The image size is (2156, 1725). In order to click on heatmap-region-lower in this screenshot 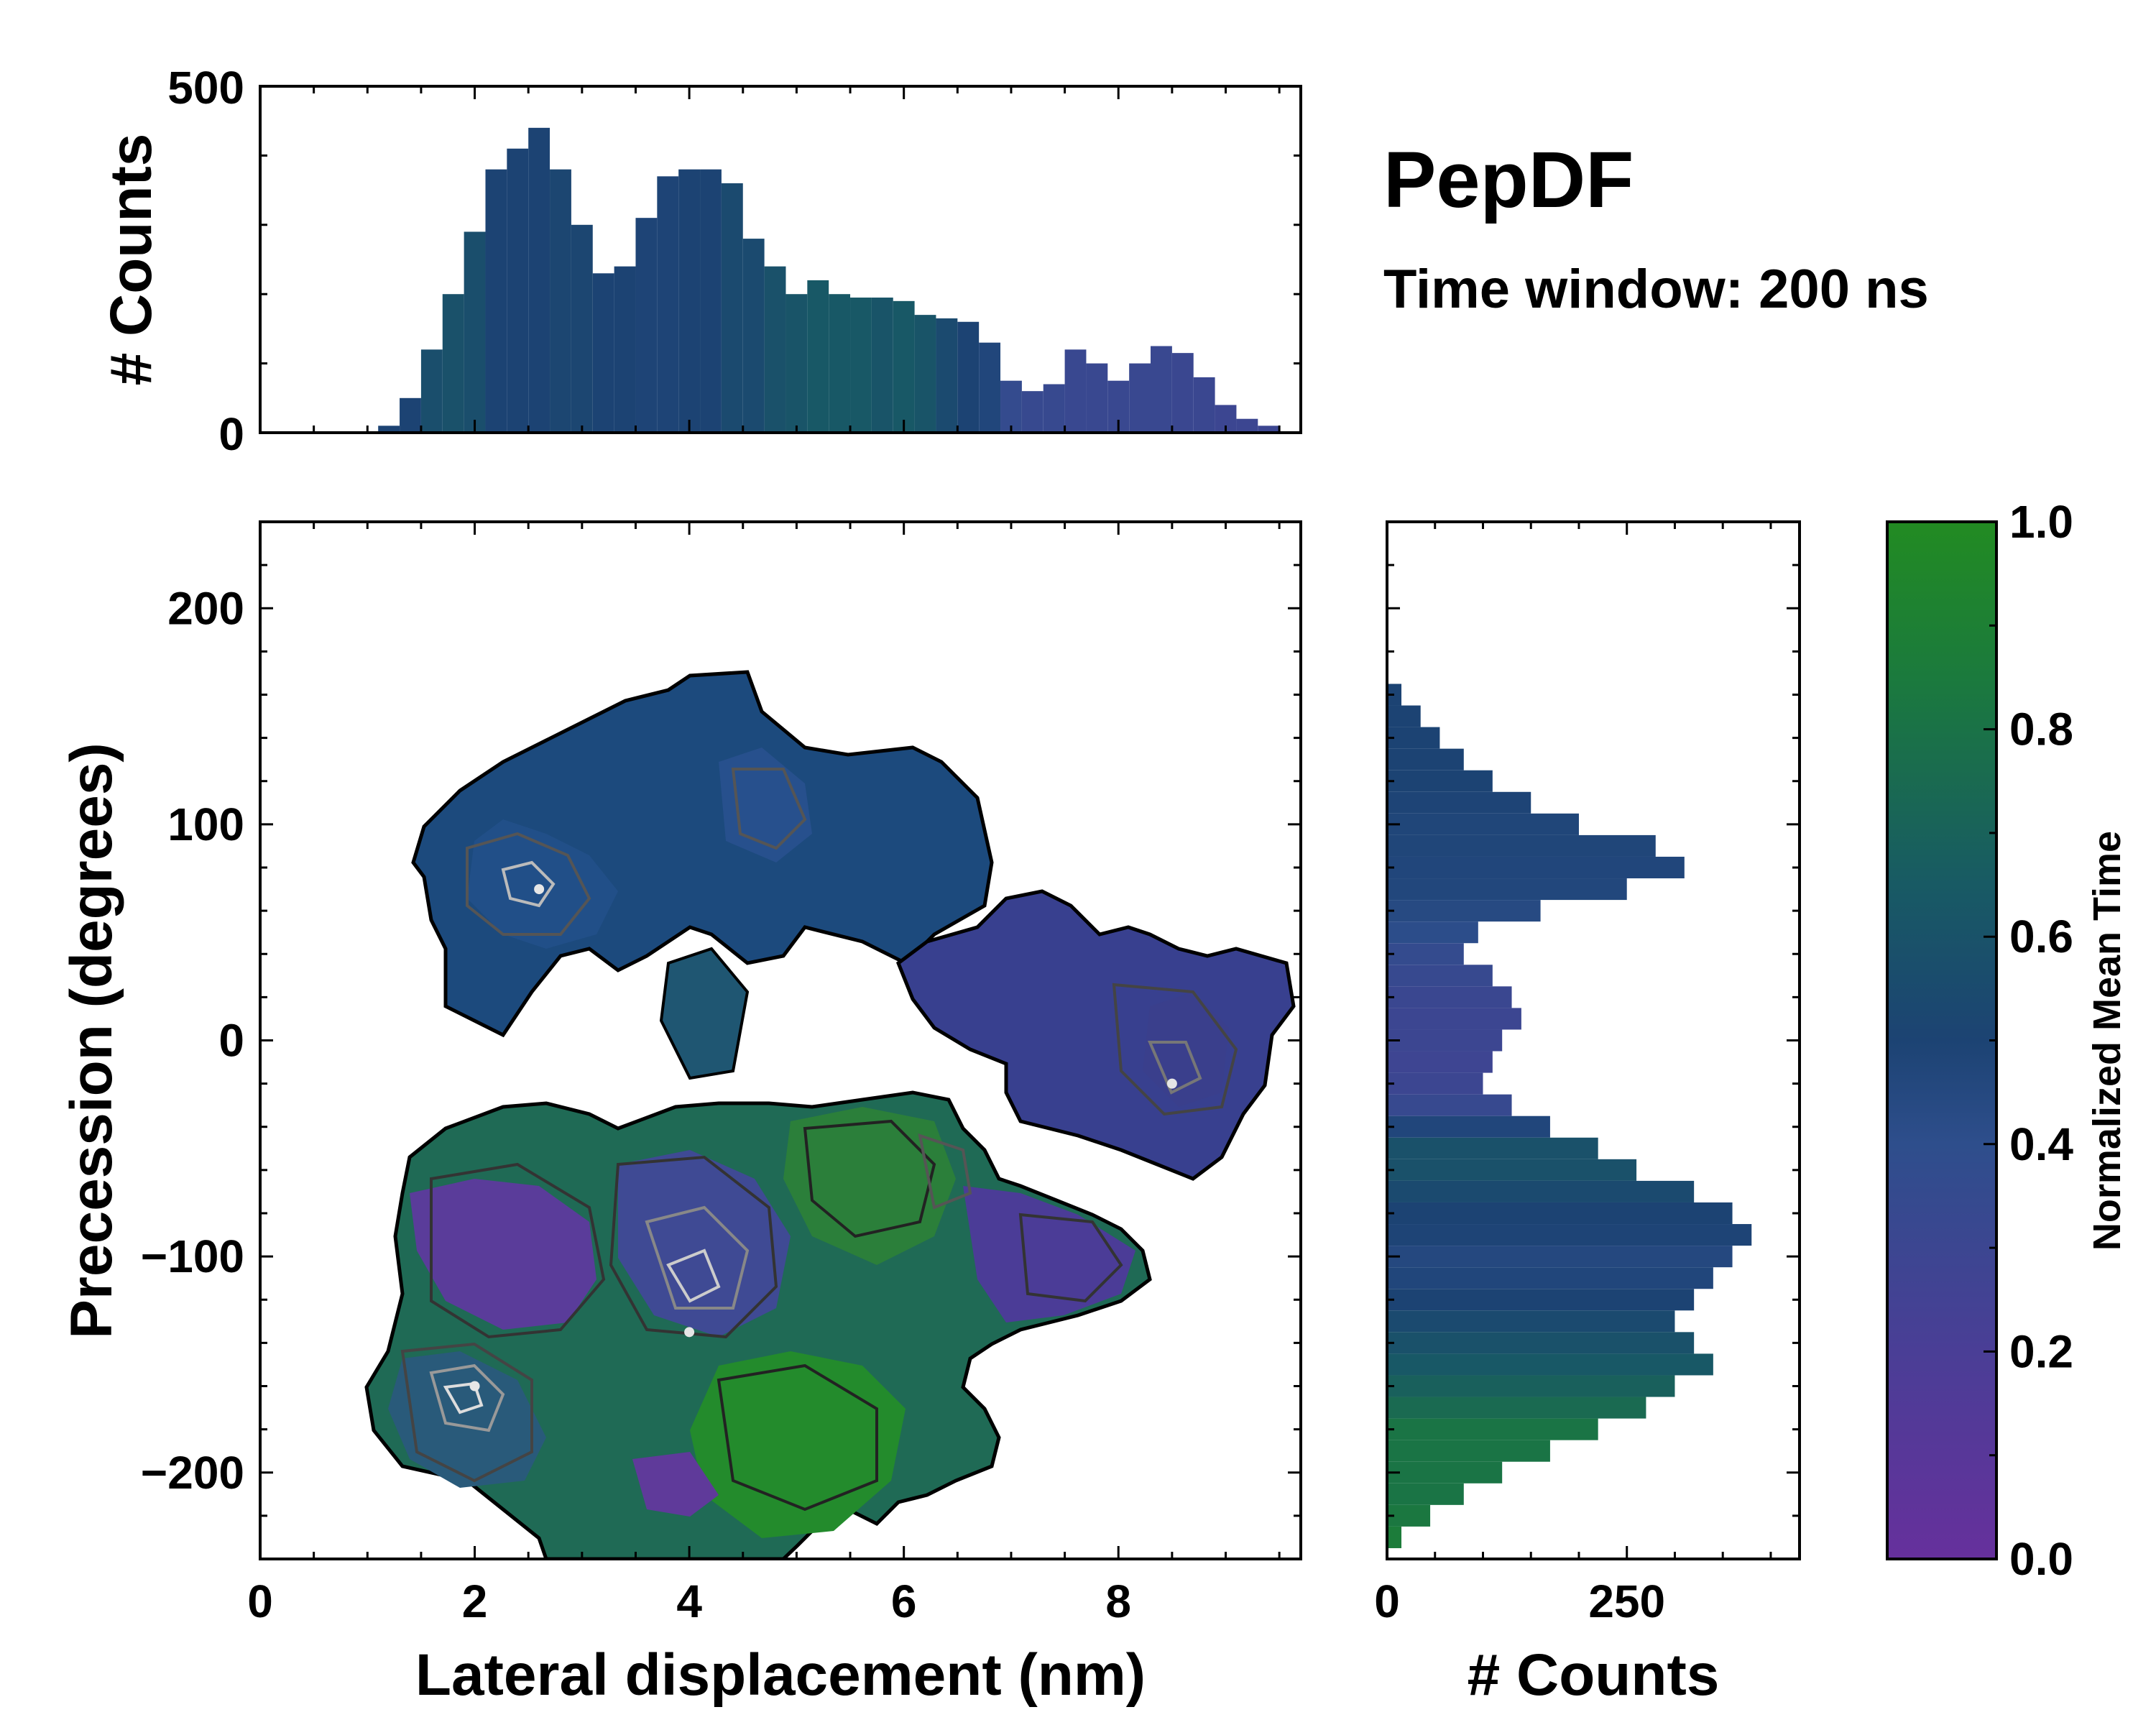, I will do `click(758, 1324)`.